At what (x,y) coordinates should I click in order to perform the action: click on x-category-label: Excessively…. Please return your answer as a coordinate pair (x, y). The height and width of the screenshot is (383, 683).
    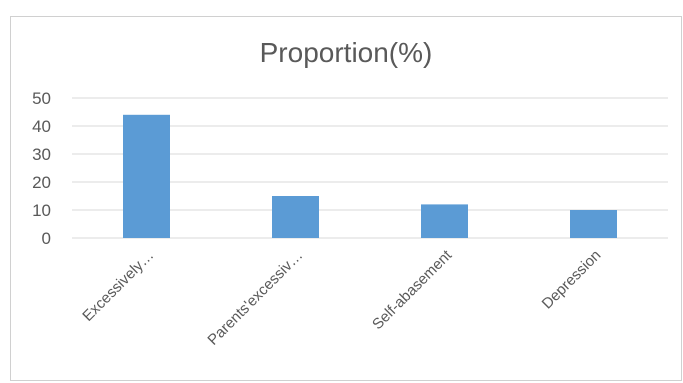
    Looking at the image, I should click on (118, 286).